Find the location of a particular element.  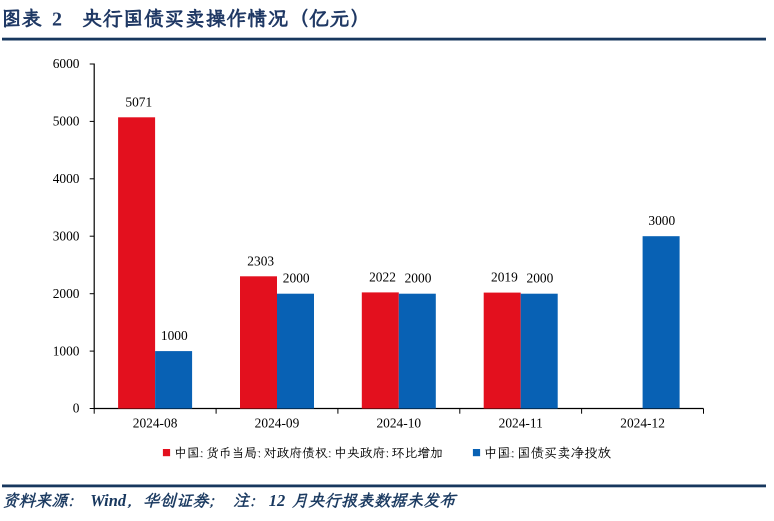

svg-text: Wind is located at coordinates (108, 500).